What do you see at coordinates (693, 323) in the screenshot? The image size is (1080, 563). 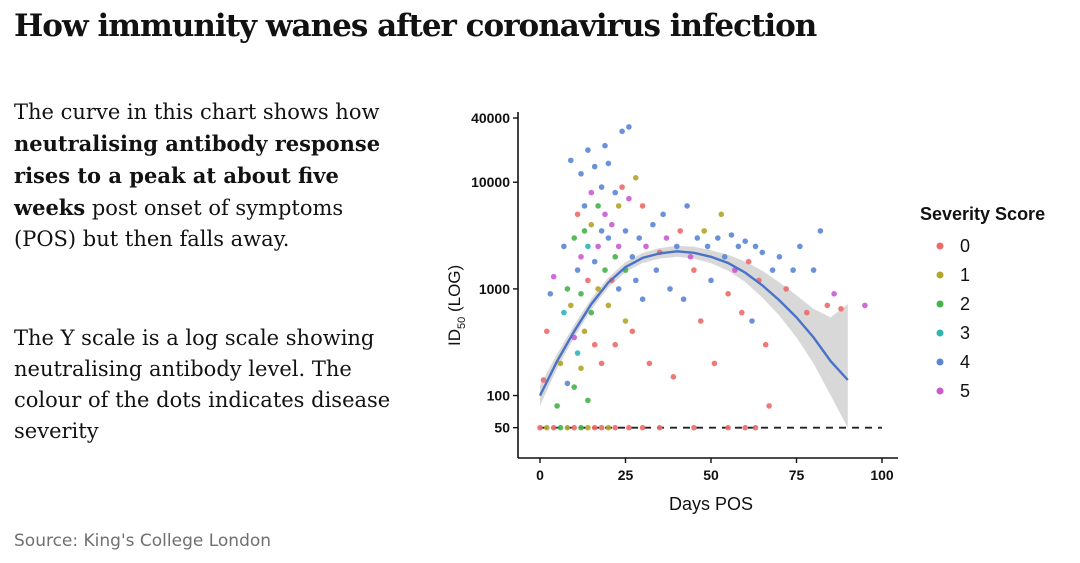 I see `fit-curve` at bounding box center [693, 323].